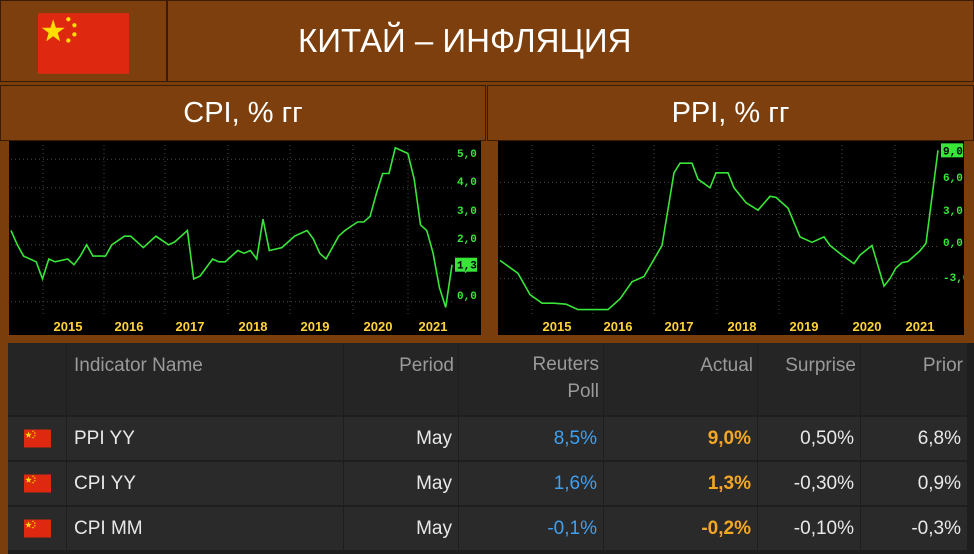  Describe the element at coordinates (467, 155) in the screenshot. I see `y-tick-label: 5,0` at that location.